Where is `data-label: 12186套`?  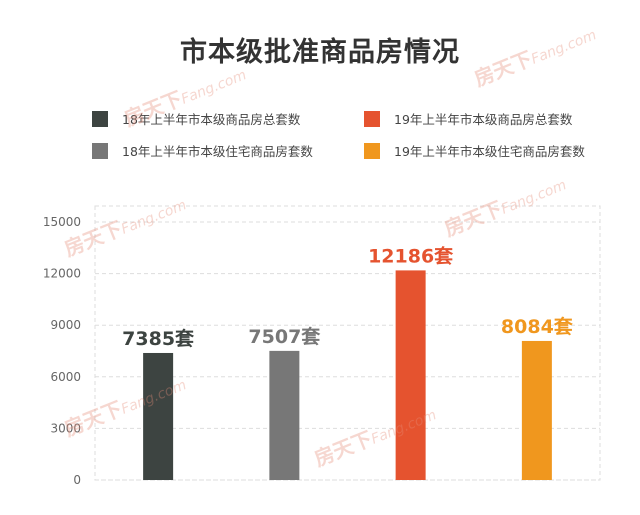
data-label: 12186套 is located at coordinates (411, 255).